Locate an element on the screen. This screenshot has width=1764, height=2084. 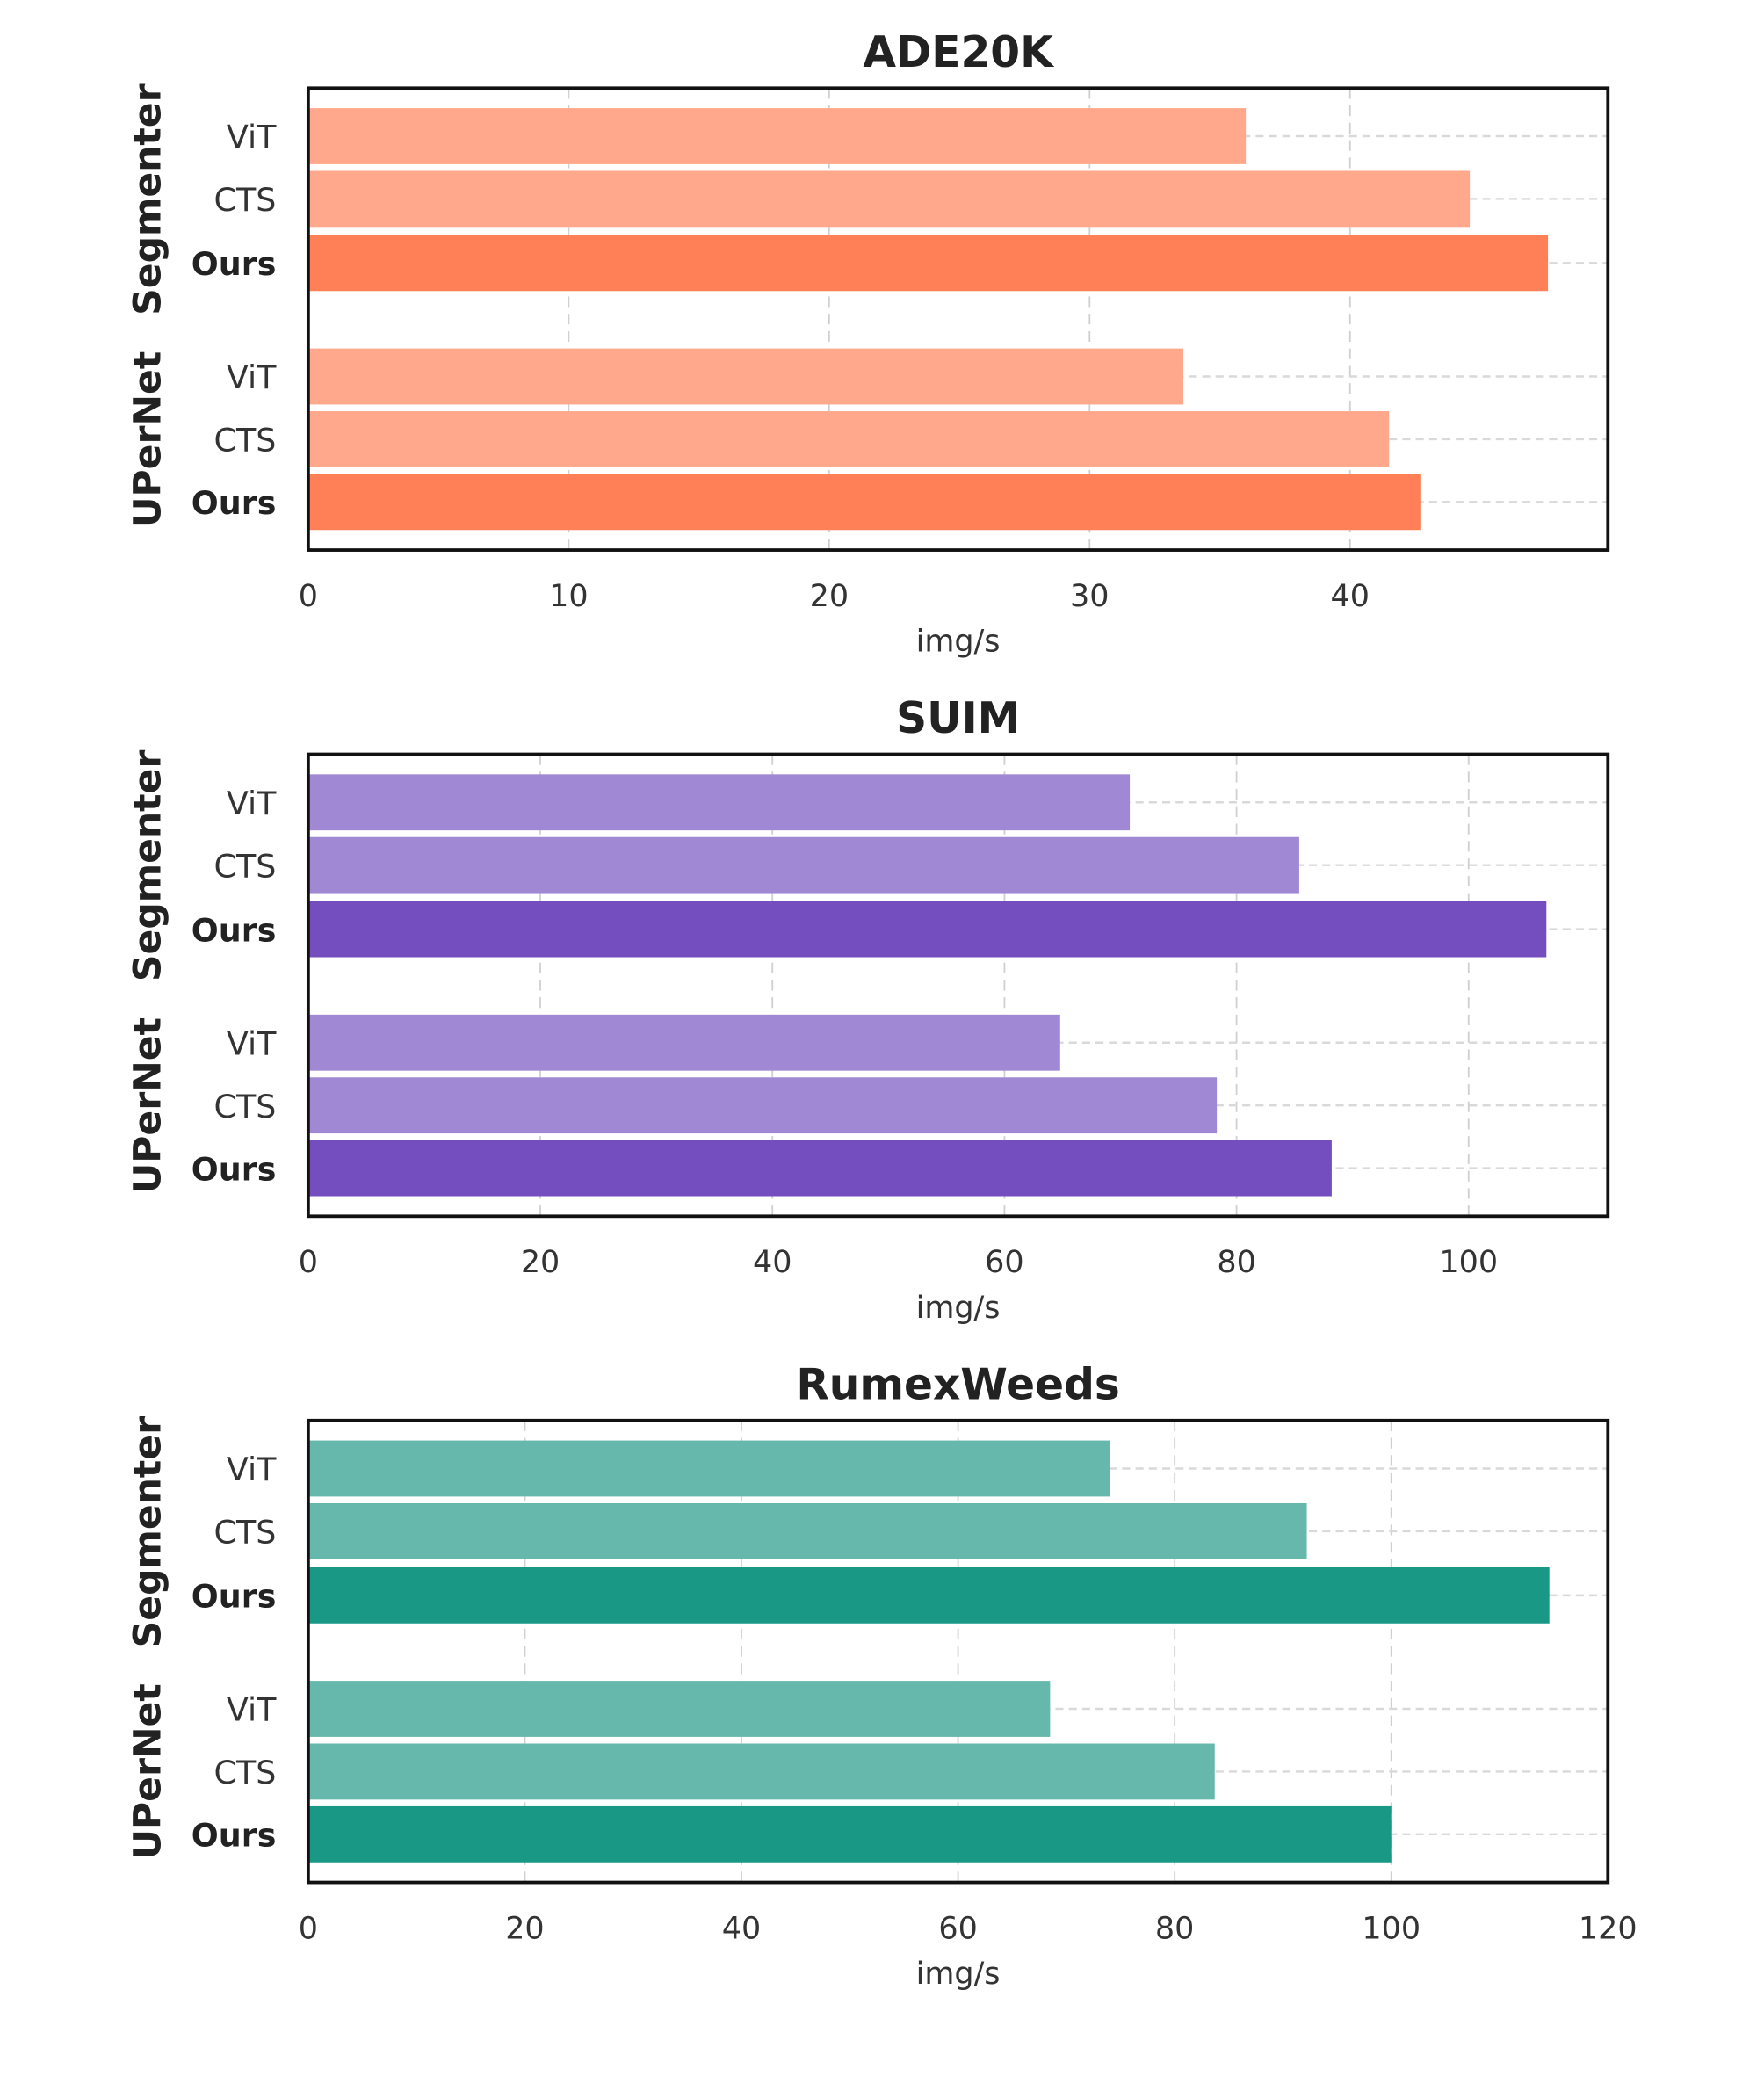
chart-title: ADE20K is located at coordinates (959, 53).